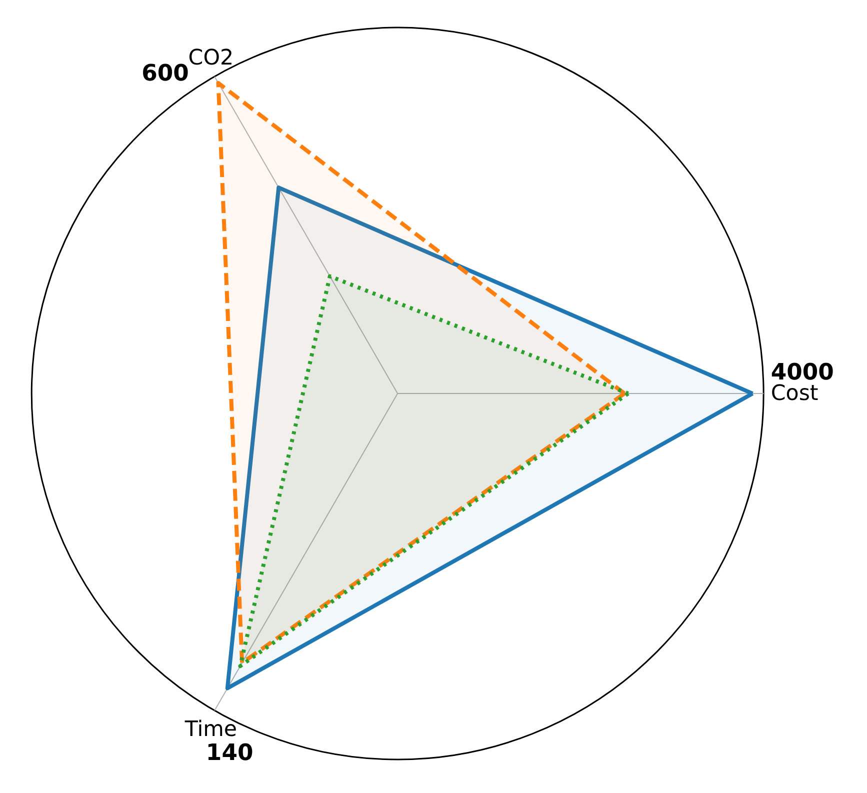 This screenshot has width=867, height=793. Describe the element at coordinates (230, 753) in the screenshot. I see `text: 140` at that location.